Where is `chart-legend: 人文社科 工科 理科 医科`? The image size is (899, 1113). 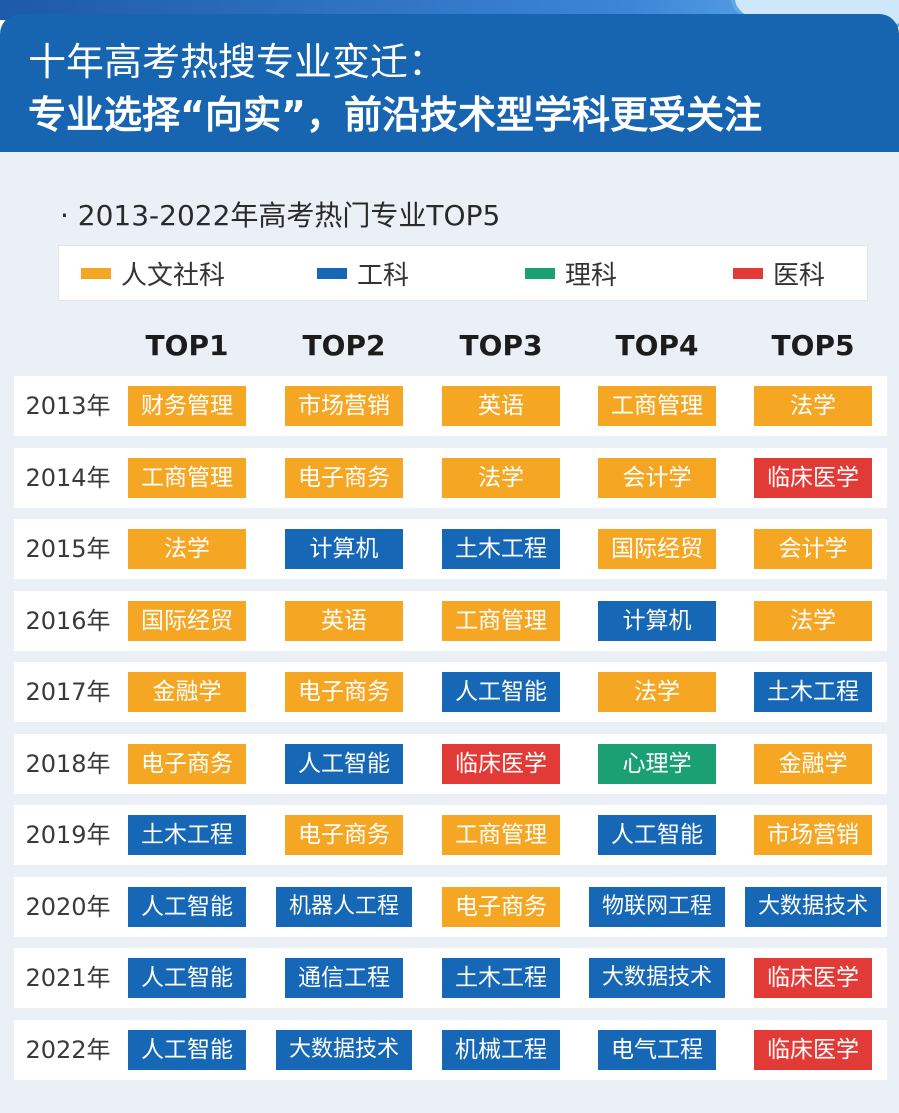 chart-legend: 人文社科 工科 理科 医科 is located at coordinates (463, 273).